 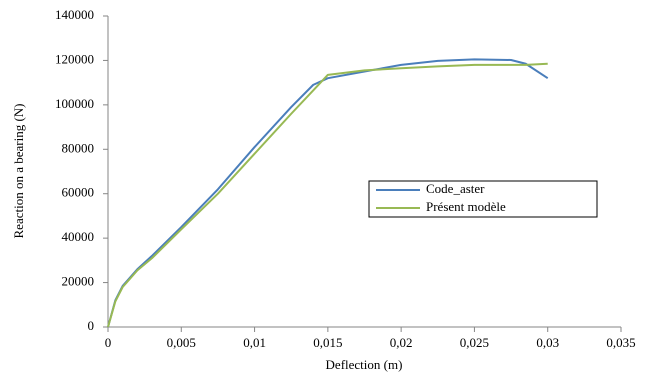 What do you see at coordinates (474, 342) in the screenshot?
I see `x-tick-label: 0,025` at bounding box center [474, 342].